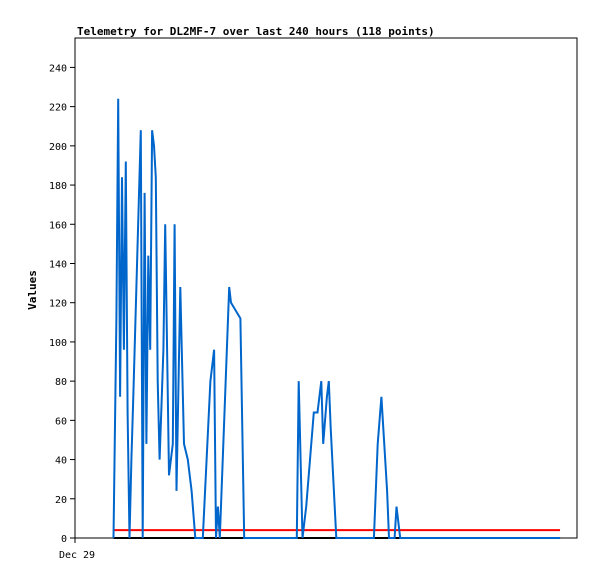 The height and width of the screenshot is (579, 597). Describe the element at coordinates (64, 539) in the screenshot. I see `y-tick-label: 0` at that location.